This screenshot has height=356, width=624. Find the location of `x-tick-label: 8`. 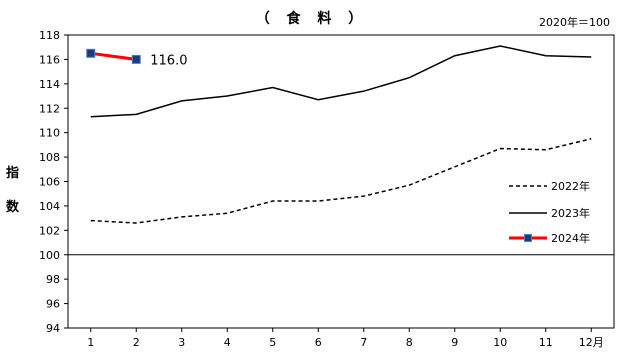

x-tick-label: 8 is located at coordinates (409, 342).